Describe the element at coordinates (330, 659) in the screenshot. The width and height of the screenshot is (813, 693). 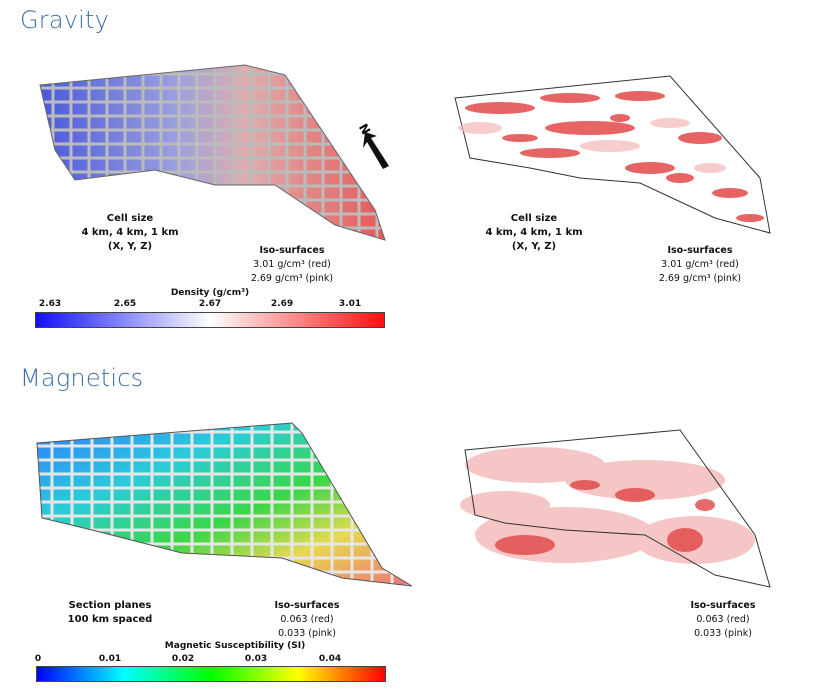
I see `magnetics-tick-label: 0.04` at that location.